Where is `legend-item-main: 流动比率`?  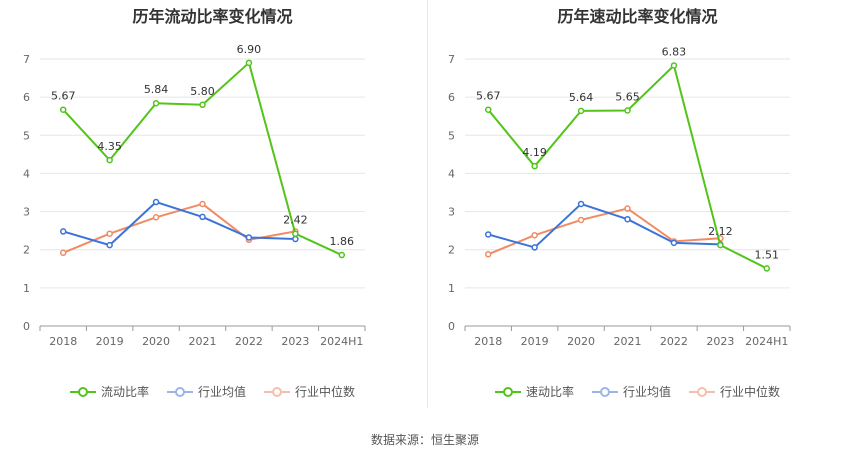 legend-item-main: 流动比率 is located at coordinates (109, 391).